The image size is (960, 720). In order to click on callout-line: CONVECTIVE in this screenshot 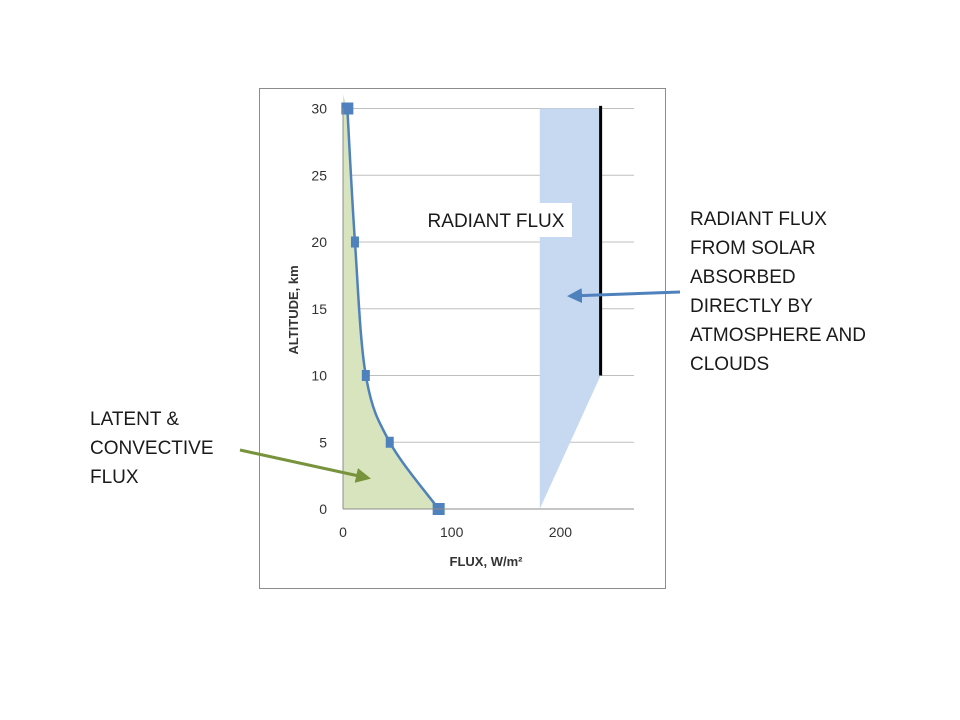, I will do `click(152, 448)`.